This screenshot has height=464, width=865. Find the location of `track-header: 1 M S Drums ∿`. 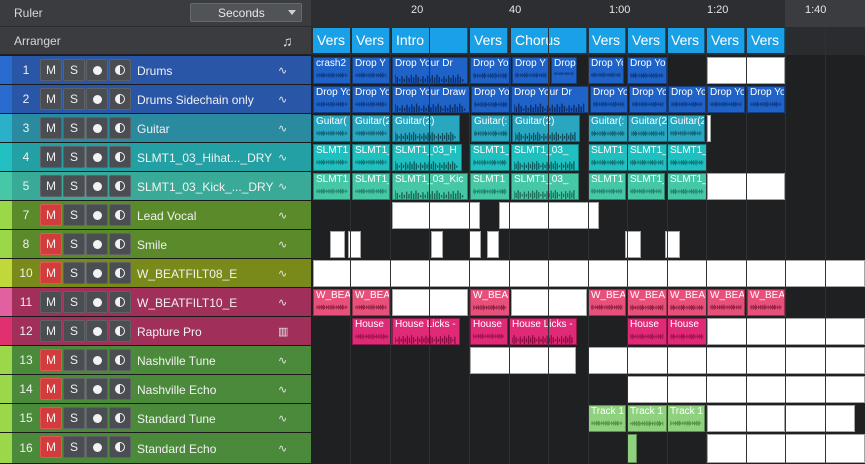

track-header: 1 M S Drums ∿ is located at coordinates (155, 70).